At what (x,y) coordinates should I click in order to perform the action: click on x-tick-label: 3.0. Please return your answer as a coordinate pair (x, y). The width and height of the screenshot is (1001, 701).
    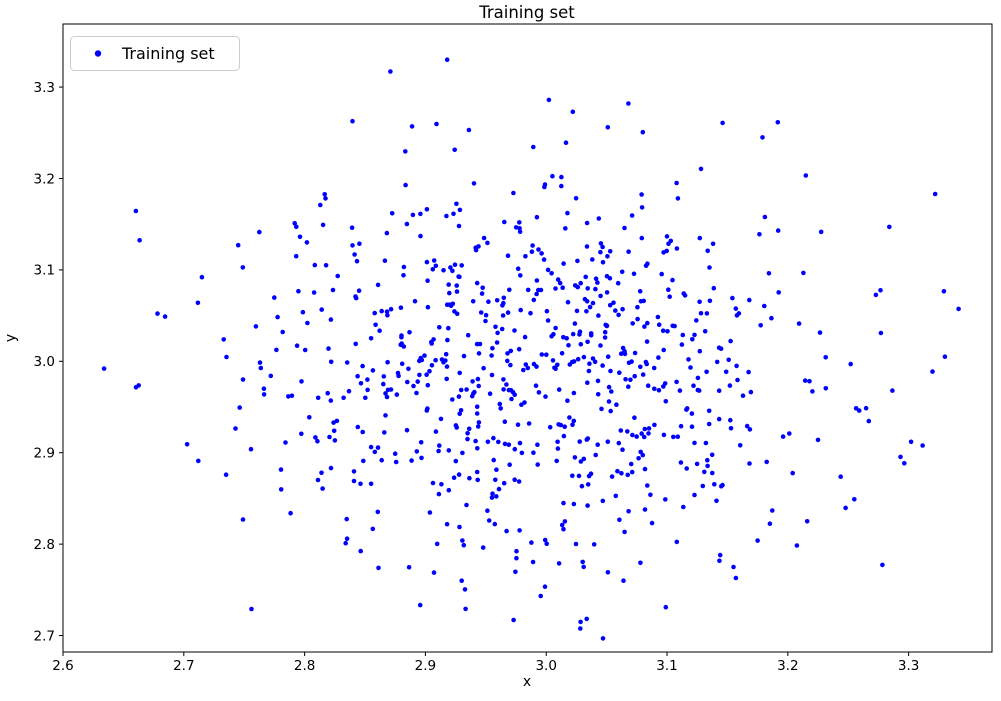
    Looking at the image, I should click on (545, 666).